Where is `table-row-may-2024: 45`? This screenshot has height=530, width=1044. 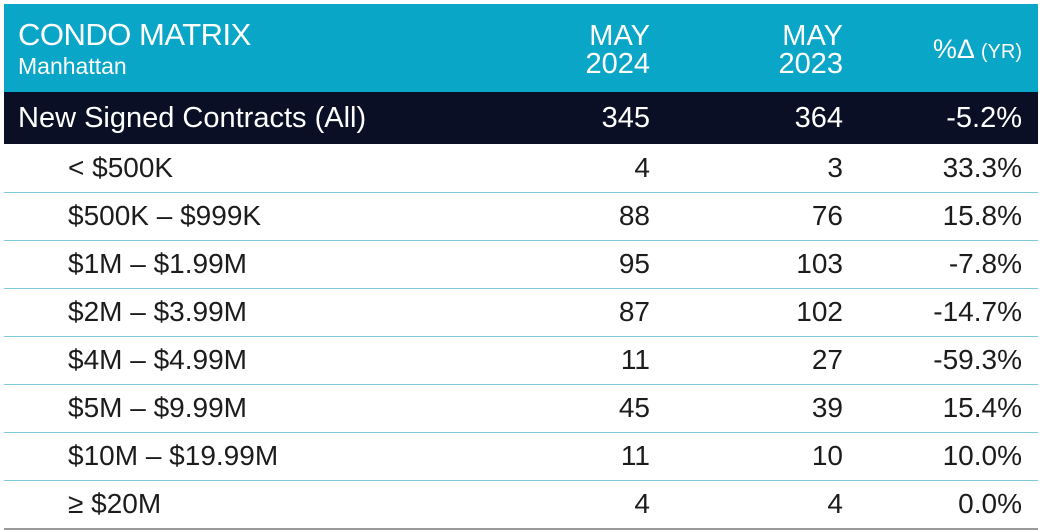 table-row-may-2024: 45 is located at coordinates (634, 407).